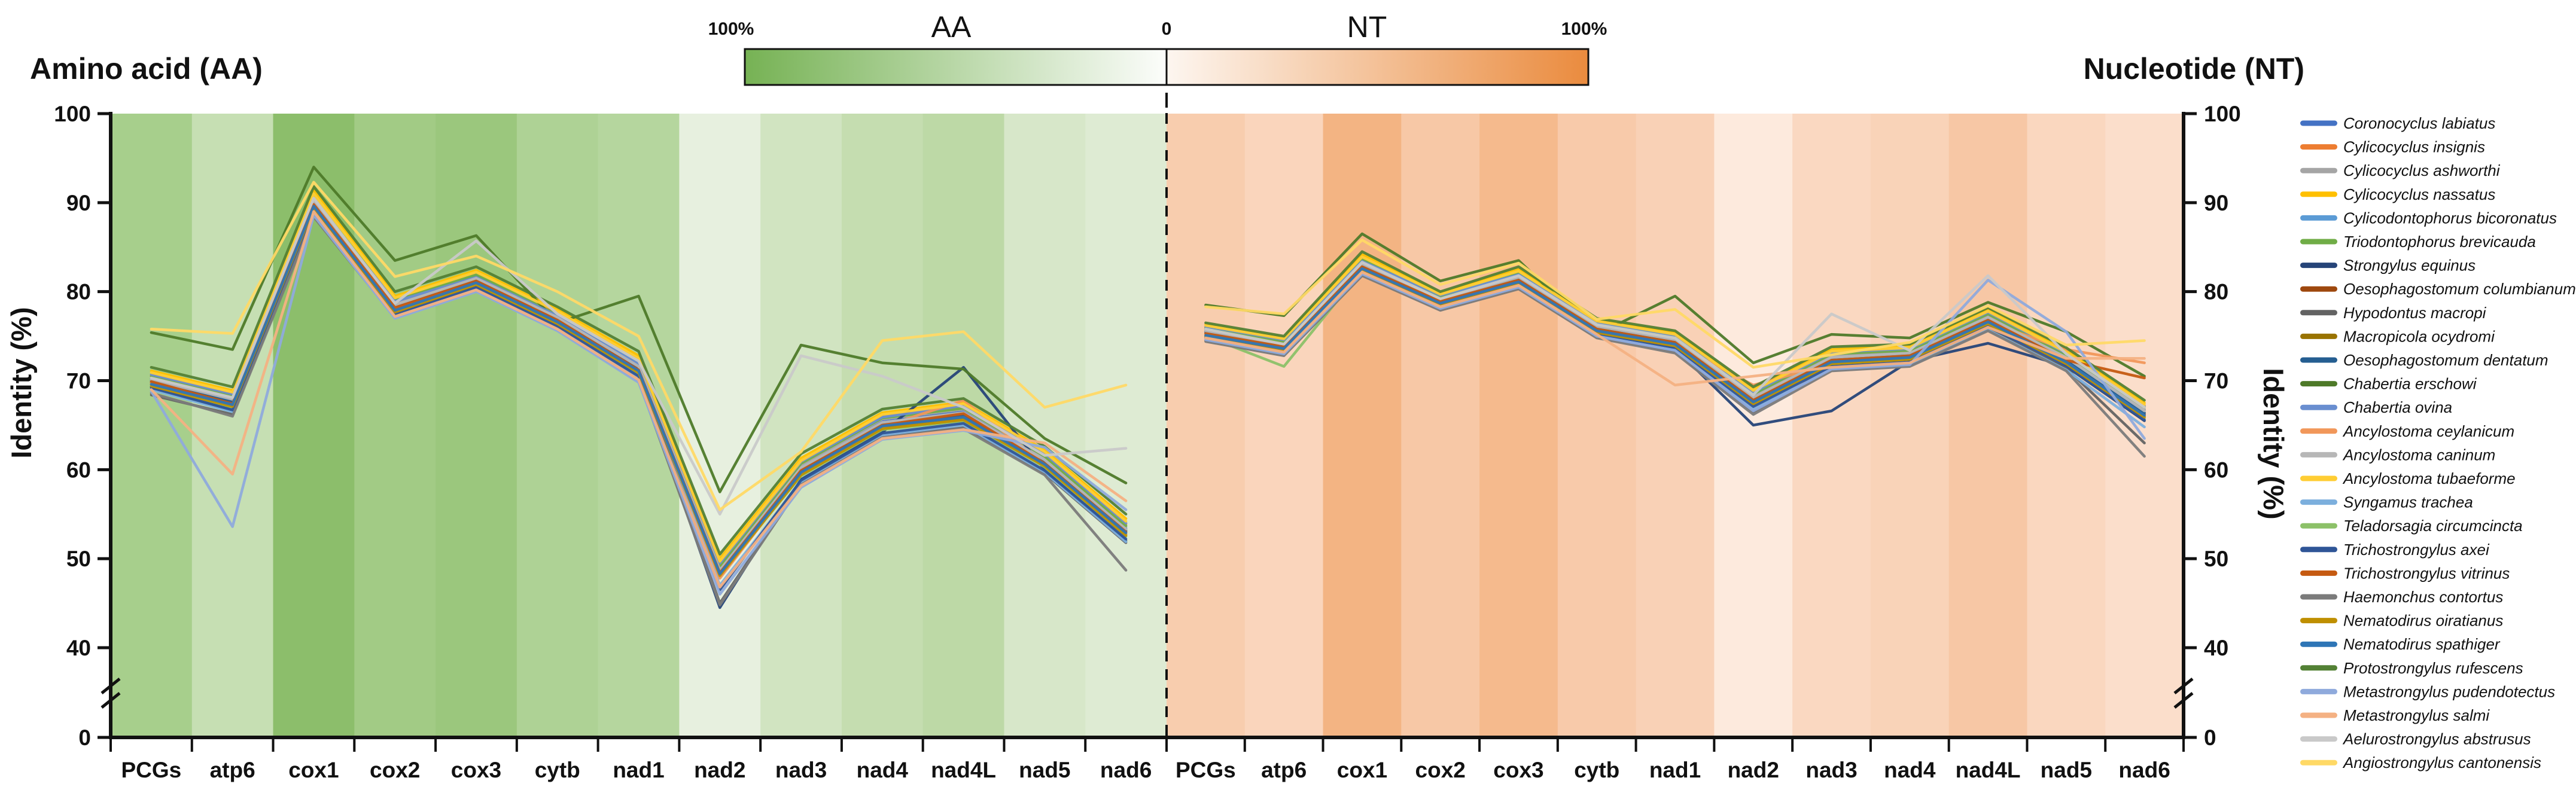 This screenshot has width=2576, height=802. I want to click on aa-band-cytb, so click(557, 425).